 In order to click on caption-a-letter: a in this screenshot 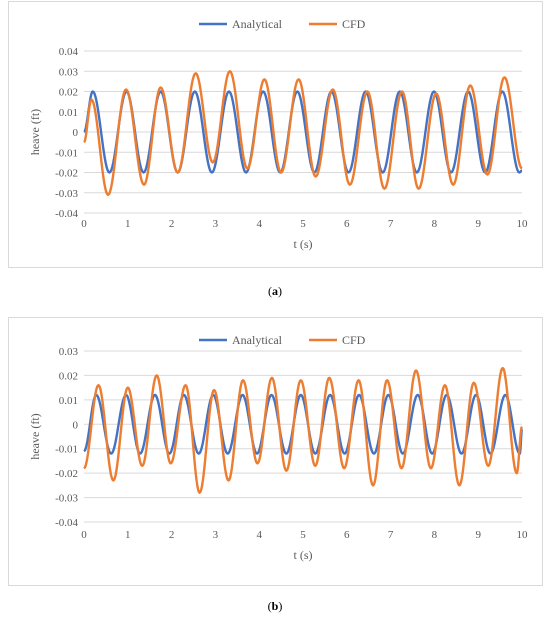, I will do `click(275, 291)`.